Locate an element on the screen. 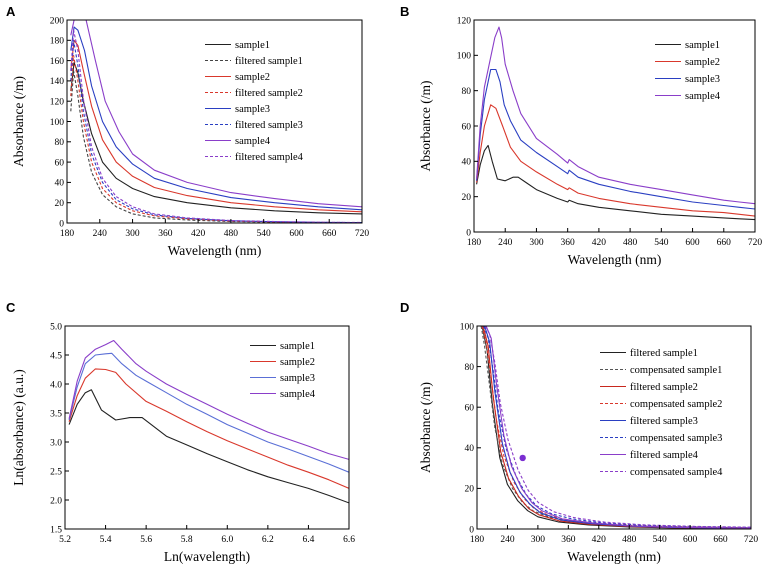 This screenshot has width=767, height=575. x-tick-label-a-2: 300 is located at coordinates (132, 234).